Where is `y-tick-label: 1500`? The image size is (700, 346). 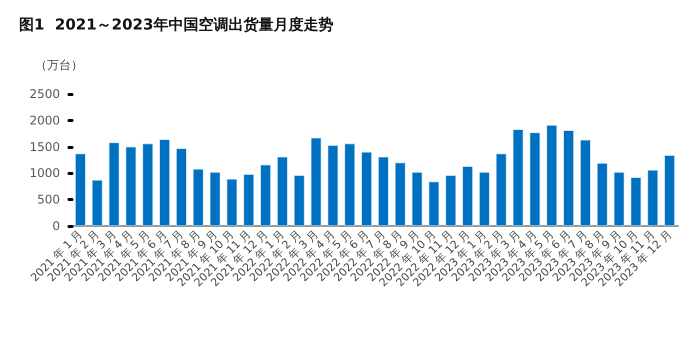
y-tick-label: 1500 is located at coordinates (44, 147).